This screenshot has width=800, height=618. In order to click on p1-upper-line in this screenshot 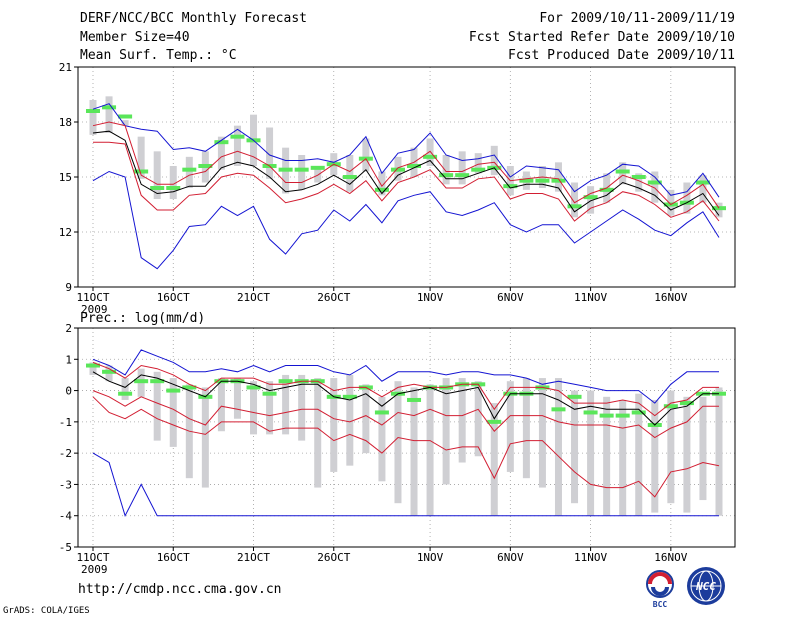, I will do `click(405, 389)`.